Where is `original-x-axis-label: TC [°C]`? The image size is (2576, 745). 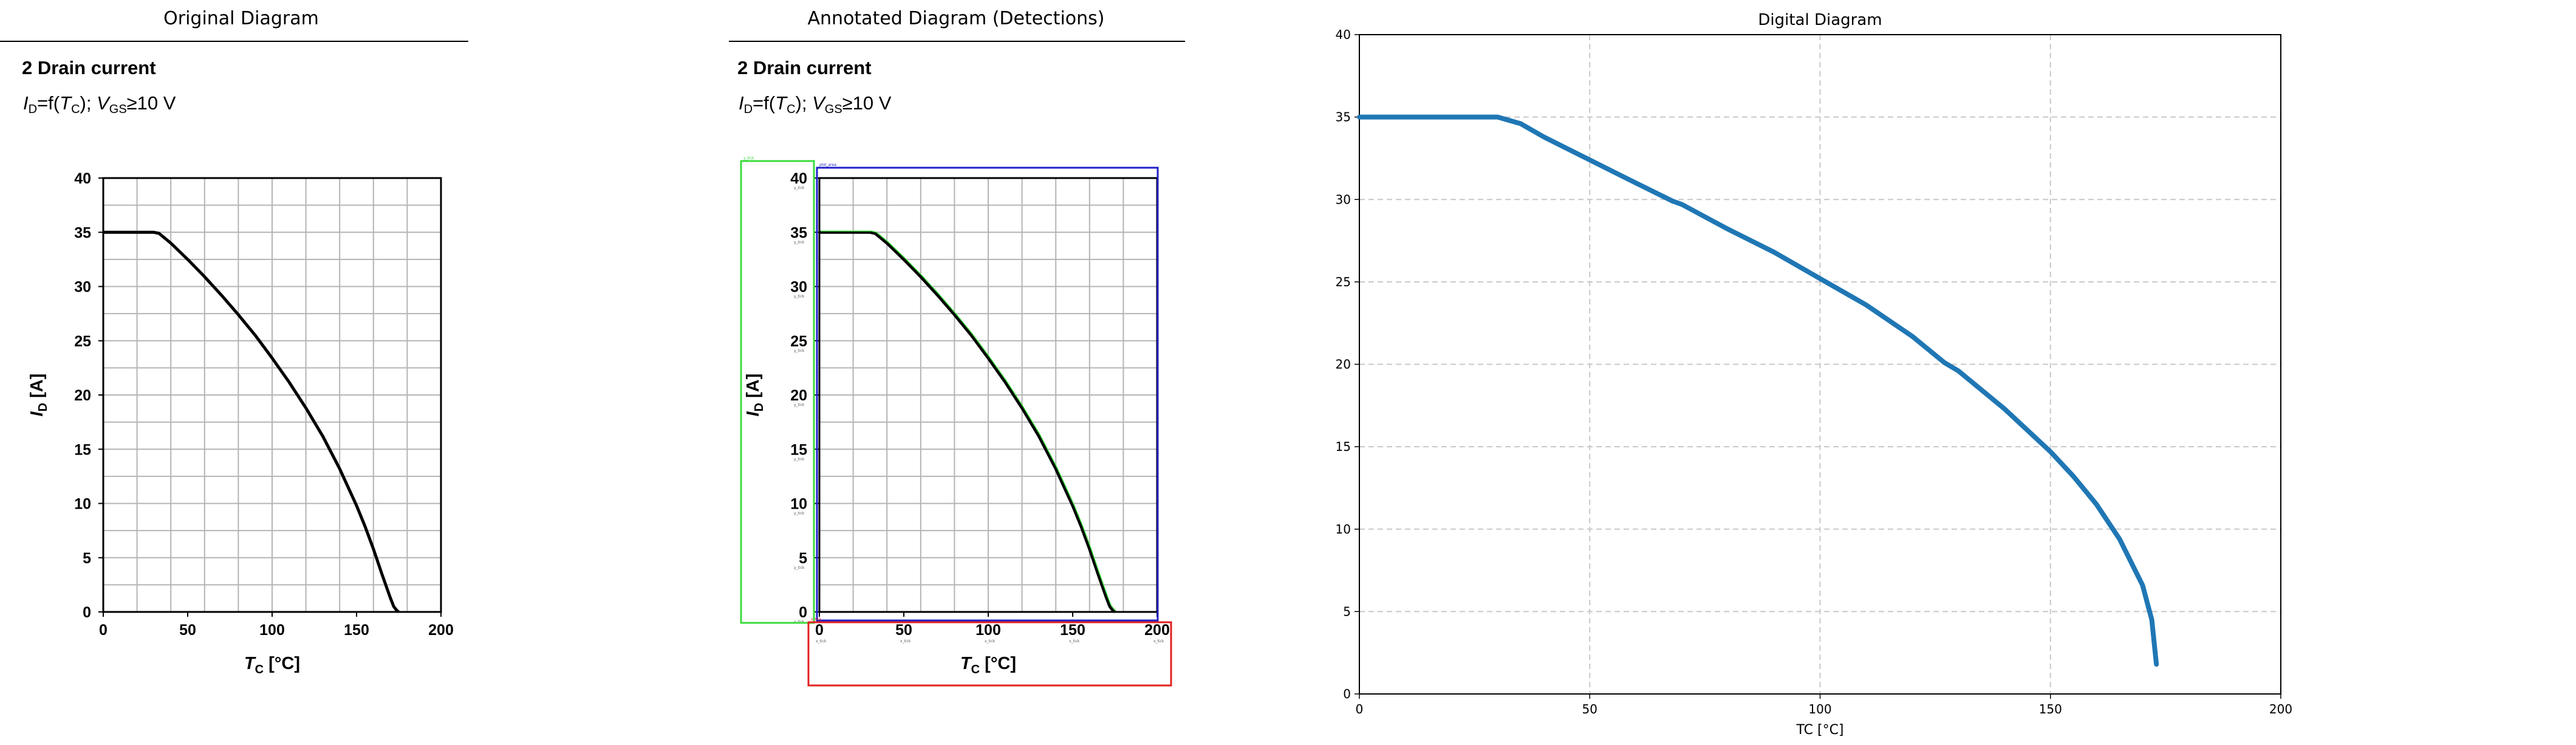
original-x-axis-label: TC [°C] is located at coordinates (272, 665).